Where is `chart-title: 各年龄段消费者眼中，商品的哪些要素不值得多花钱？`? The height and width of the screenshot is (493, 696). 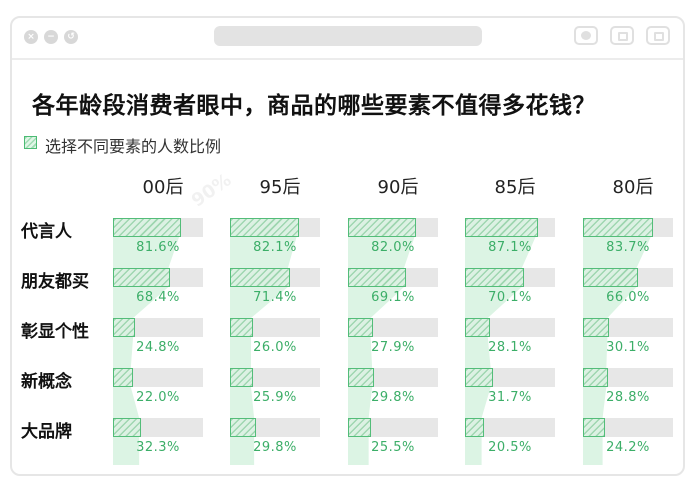 chart-title: 各年龄段消费者眼中，商品的哪些要素不值得多花钱？ is located at coordinates (314, 106).